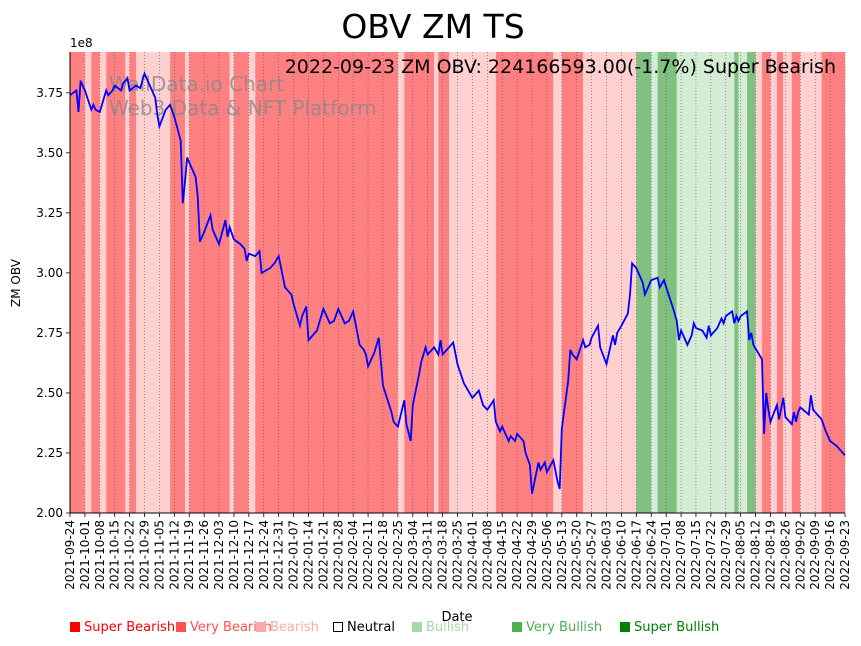 This screenshot has width=861, height=646. Describe the element at coordinates (621, 555) in the screenshot. I see `x-tick-label: 2022-06-10` at that location.